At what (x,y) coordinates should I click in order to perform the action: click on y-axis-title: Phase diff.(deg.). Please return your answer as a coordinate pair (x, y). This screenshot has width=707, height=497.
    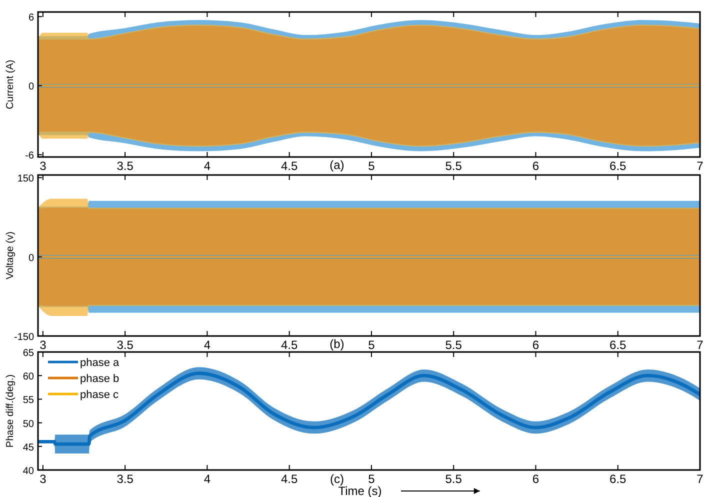
    Looking at the image, I should click on (10, 411).